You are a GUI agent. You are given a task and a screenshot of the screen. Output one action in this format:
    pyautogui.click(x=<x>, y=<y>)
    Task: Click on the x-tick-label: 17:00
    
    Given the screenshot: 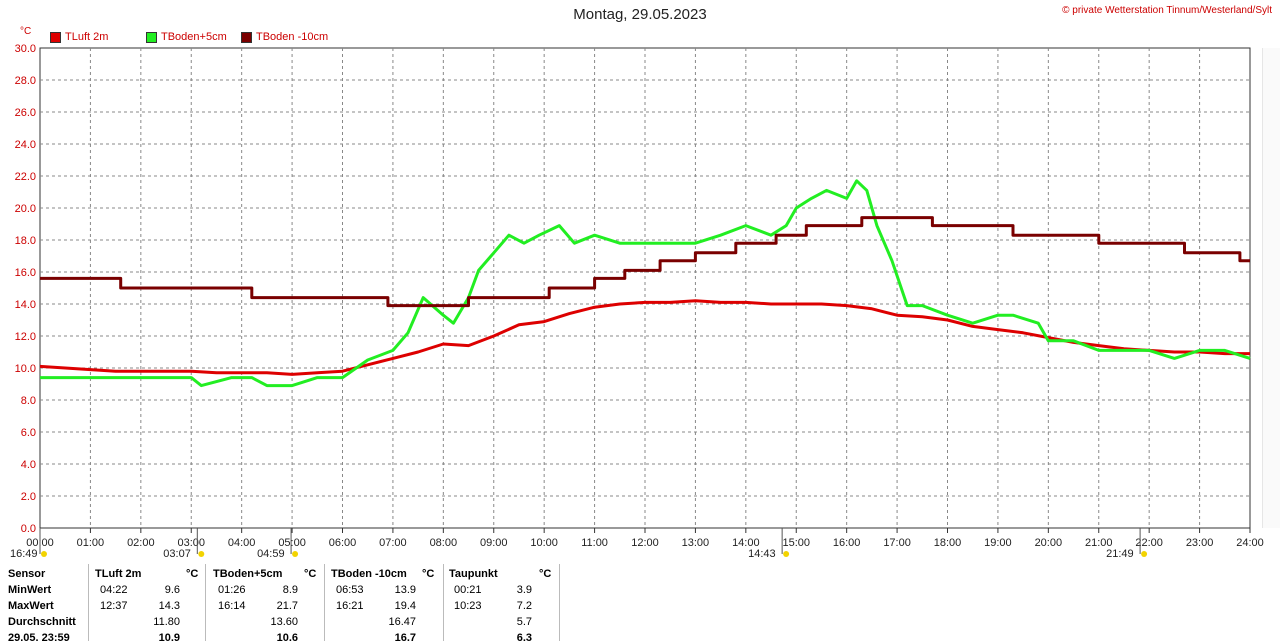 What is the action you would take?
    pyautogui.click(x=897, y=543)
    